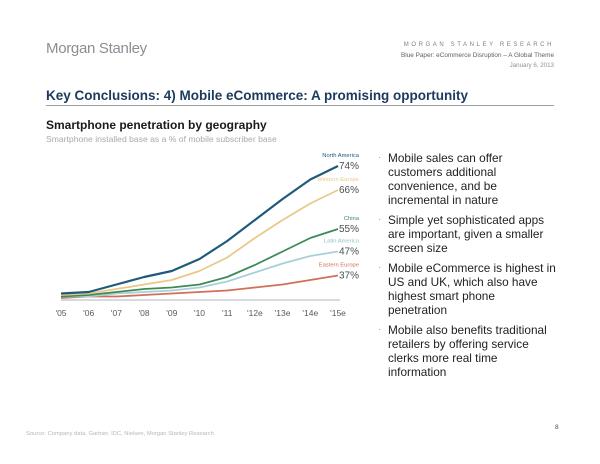  I want to click on report-date: January 6, 2013, so click(531, 65).